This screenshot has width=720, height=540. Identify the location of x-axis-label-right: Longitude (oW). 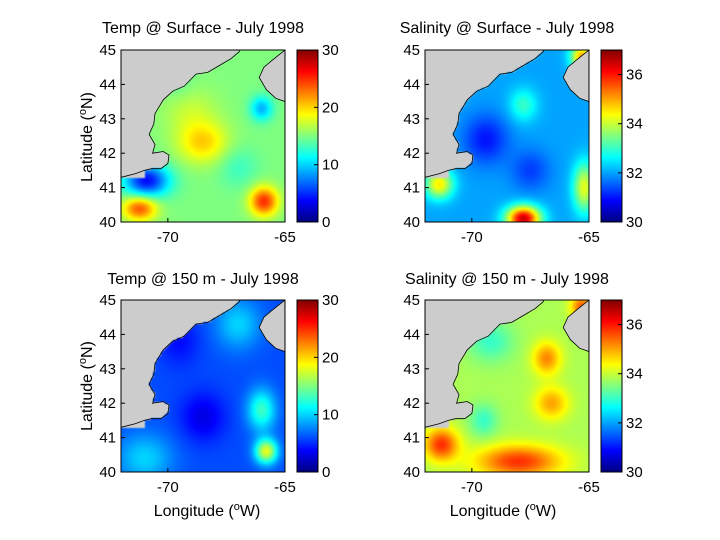
(503, 510).